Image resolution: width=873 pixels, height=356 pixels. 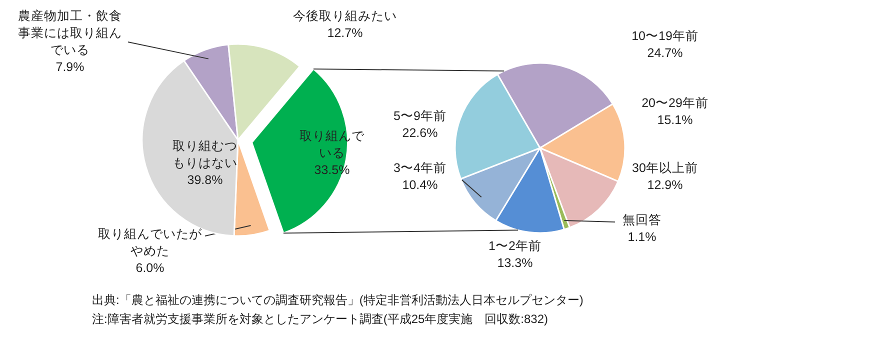 What do you see at coordinates (675, 103) in the screenshot?
I see `slice-label: 20〜29年前` at bounding box center [675, 103].